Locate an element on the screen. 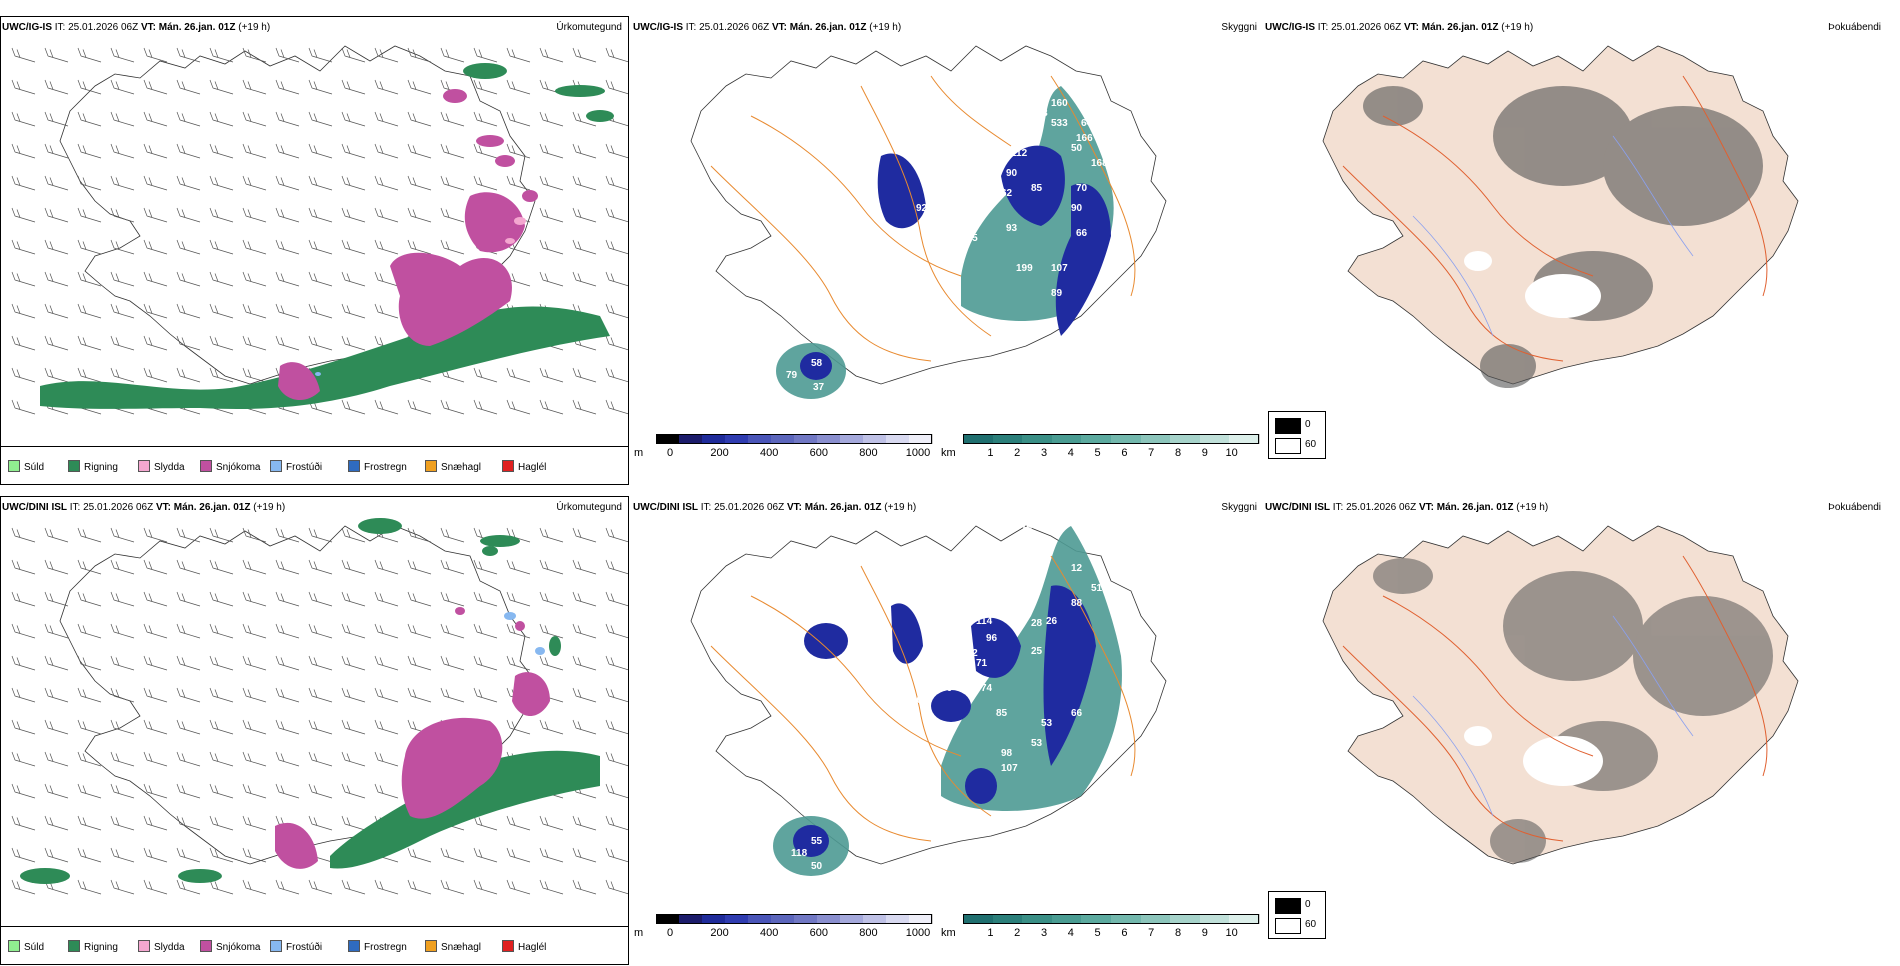  visibility-value-label: 16 is located at coordinates (1037, 583).